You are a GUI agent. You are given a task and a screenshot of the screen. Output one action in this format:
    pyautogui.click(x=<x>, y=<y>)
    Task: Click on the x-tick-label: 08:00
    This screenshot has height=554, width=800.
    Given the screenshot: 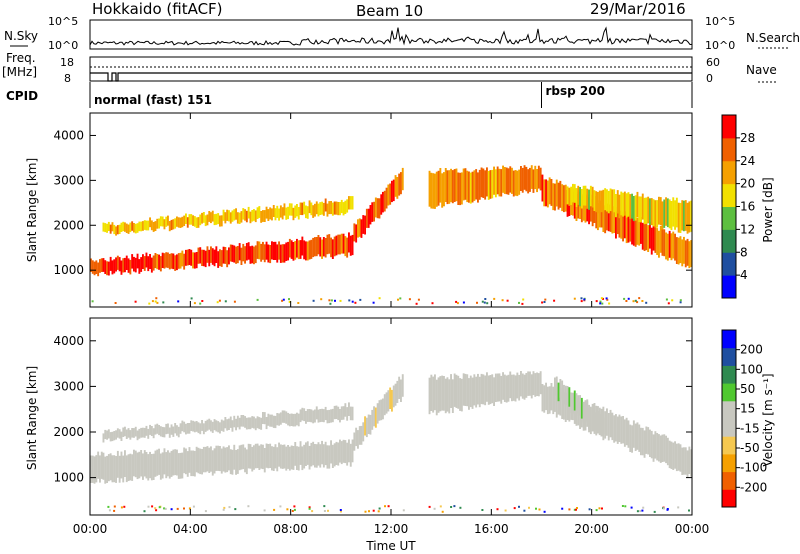 What is the action you would take?
    pyautogui.click(x=290, y=529)
    